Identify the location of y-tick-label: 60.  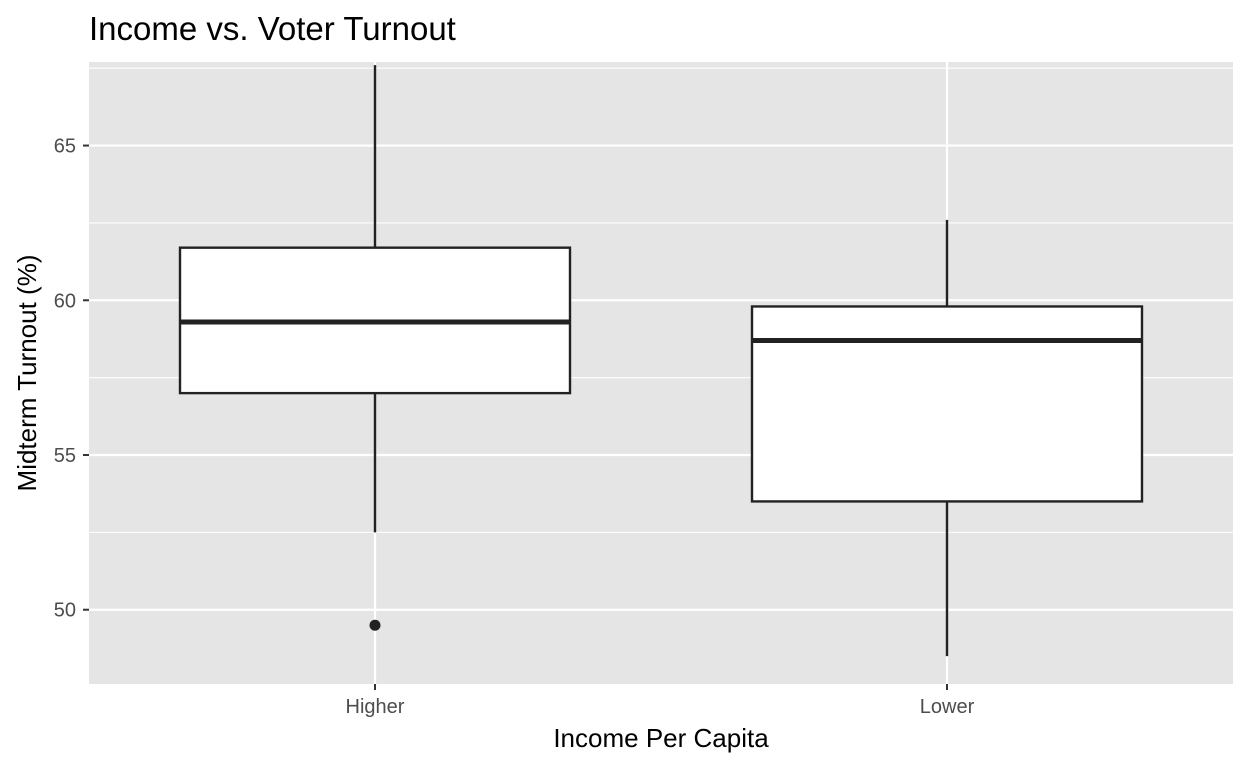
(65, 301).